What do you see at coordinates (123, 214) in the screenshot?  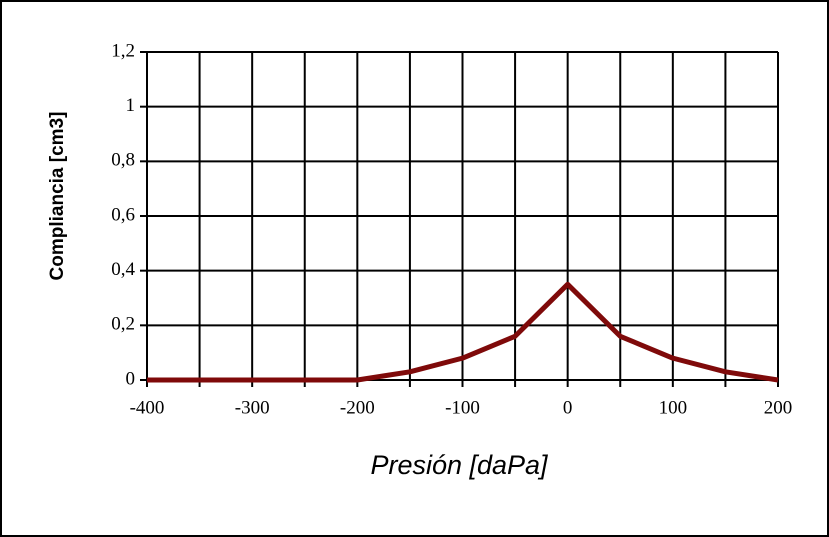 I see `y-tick-label: 0,6` at bounding box center [123, 214].